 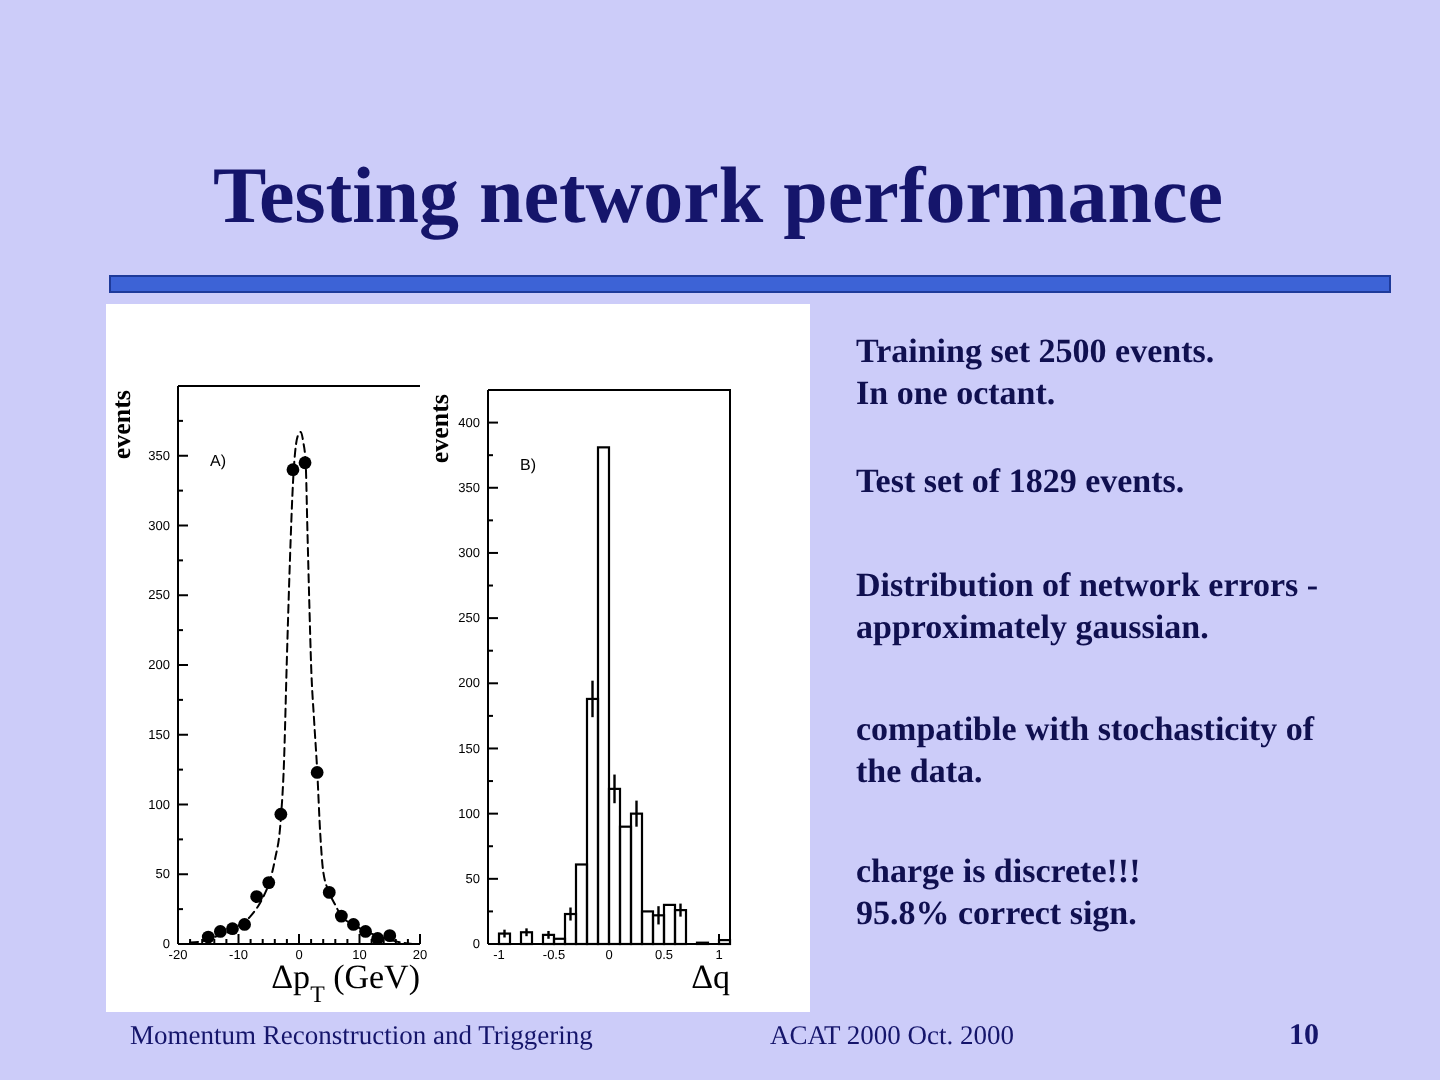 What do you see at coordinates (1085, 729) in the screenshot?
I see `text: compatible with stochasticity of` at bounding box center [1085, 729].